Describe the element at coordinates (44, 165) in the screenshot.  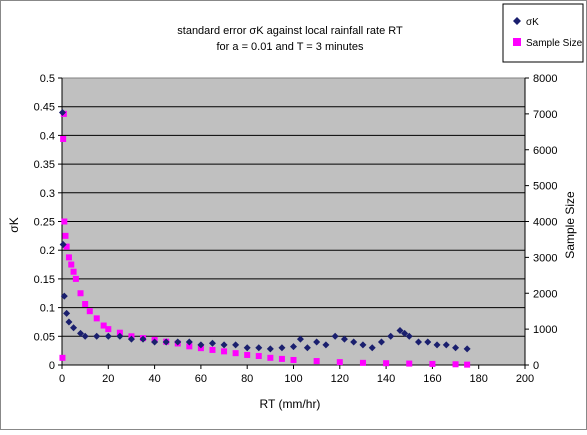
I see `y-tick-label: 0.35` at that location.